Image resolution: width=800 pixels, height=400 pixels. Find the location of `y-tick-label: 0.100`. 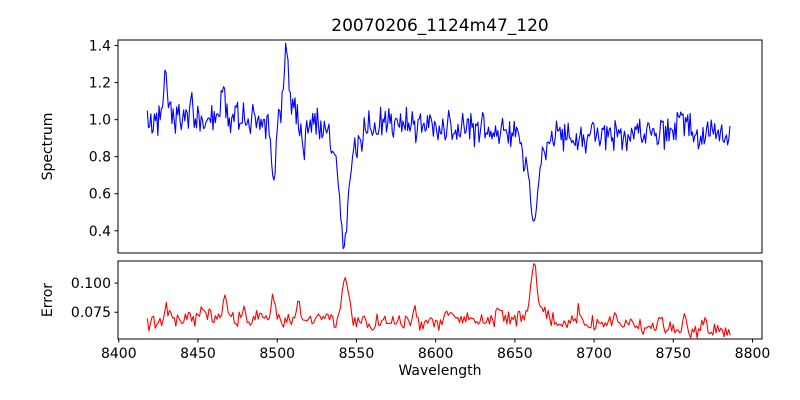

y-tick-label: 0.100 is located at coordinates (91, 284).